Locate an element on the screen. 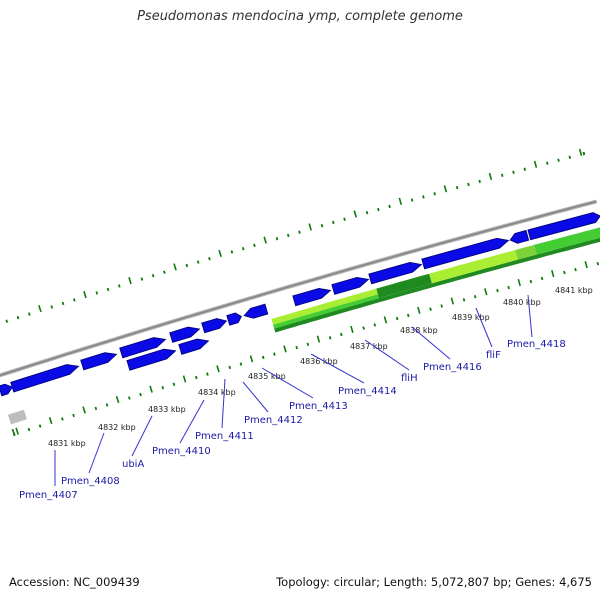 The width and height of the screenshot is (600, 600). kbp-label: 4837 kbp is located at coordinates (369, 346).